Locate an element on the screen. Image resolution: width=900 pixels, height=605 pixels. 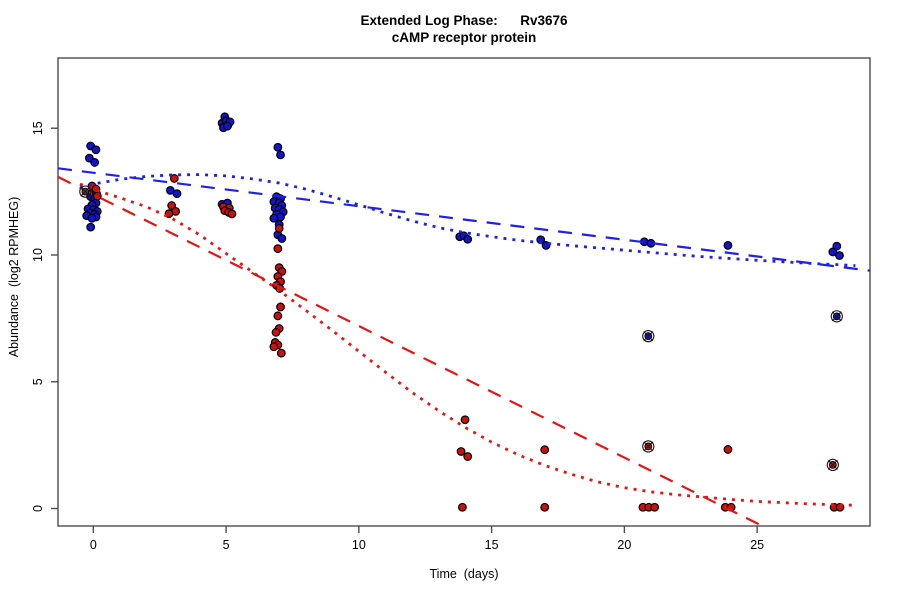
chart-subtitle: cAMP receptor protein is located at coordinates (464, 37).